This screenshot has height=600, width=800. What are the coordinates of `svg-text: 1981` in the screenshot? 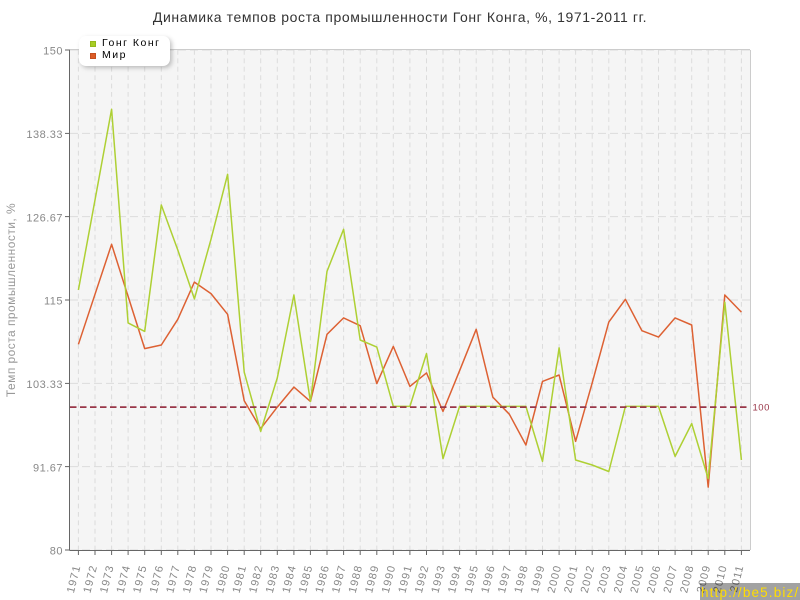 It's located at (240, 579).